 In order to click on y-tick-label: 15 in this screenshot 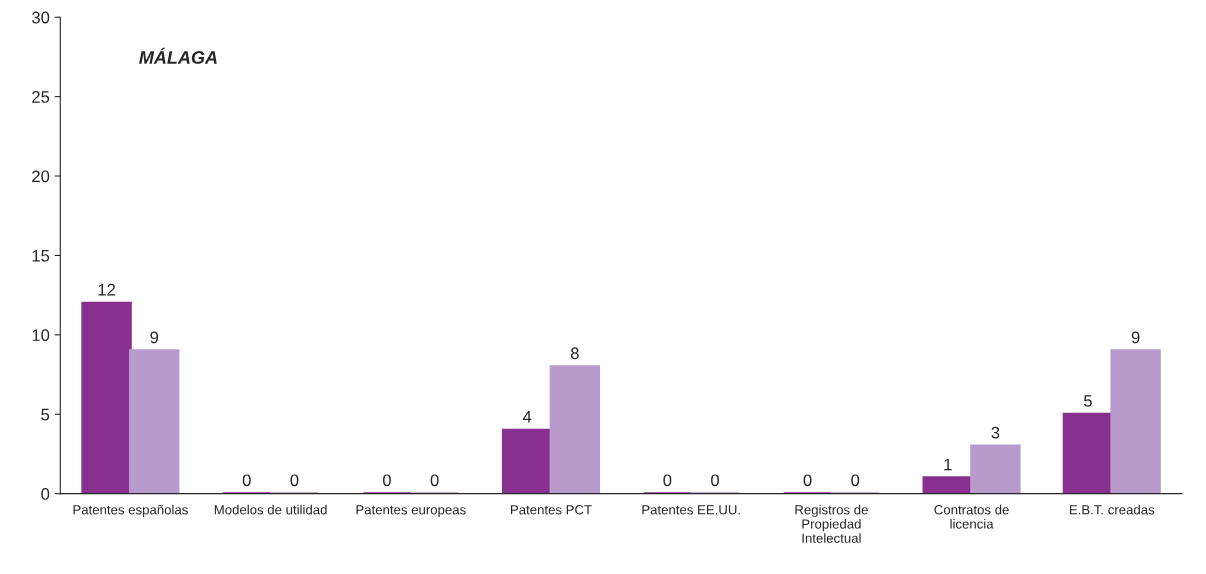, I will do `click(41, 256)`.